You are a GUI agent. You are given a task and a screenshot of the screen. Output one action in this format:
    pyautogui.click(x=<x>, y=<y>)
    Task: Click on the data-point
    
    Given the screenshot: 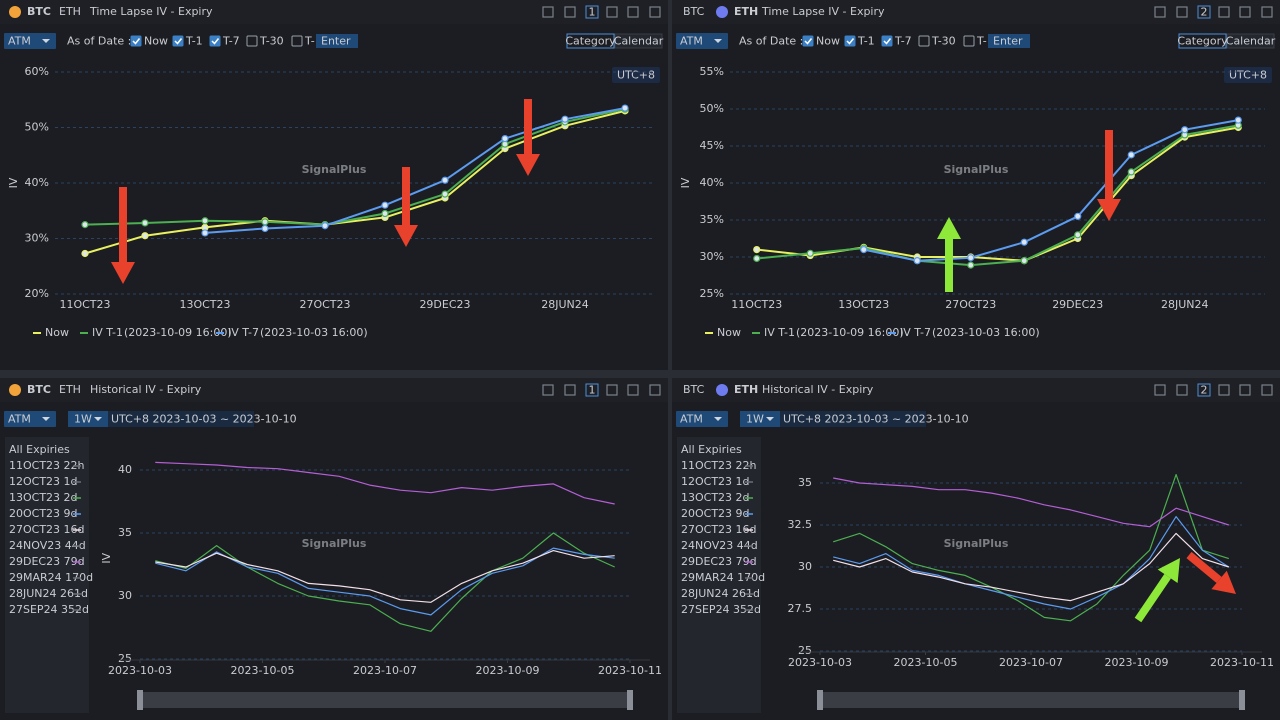 What is the action you would take?
    pyautogui.click(x=205, y=233)
    